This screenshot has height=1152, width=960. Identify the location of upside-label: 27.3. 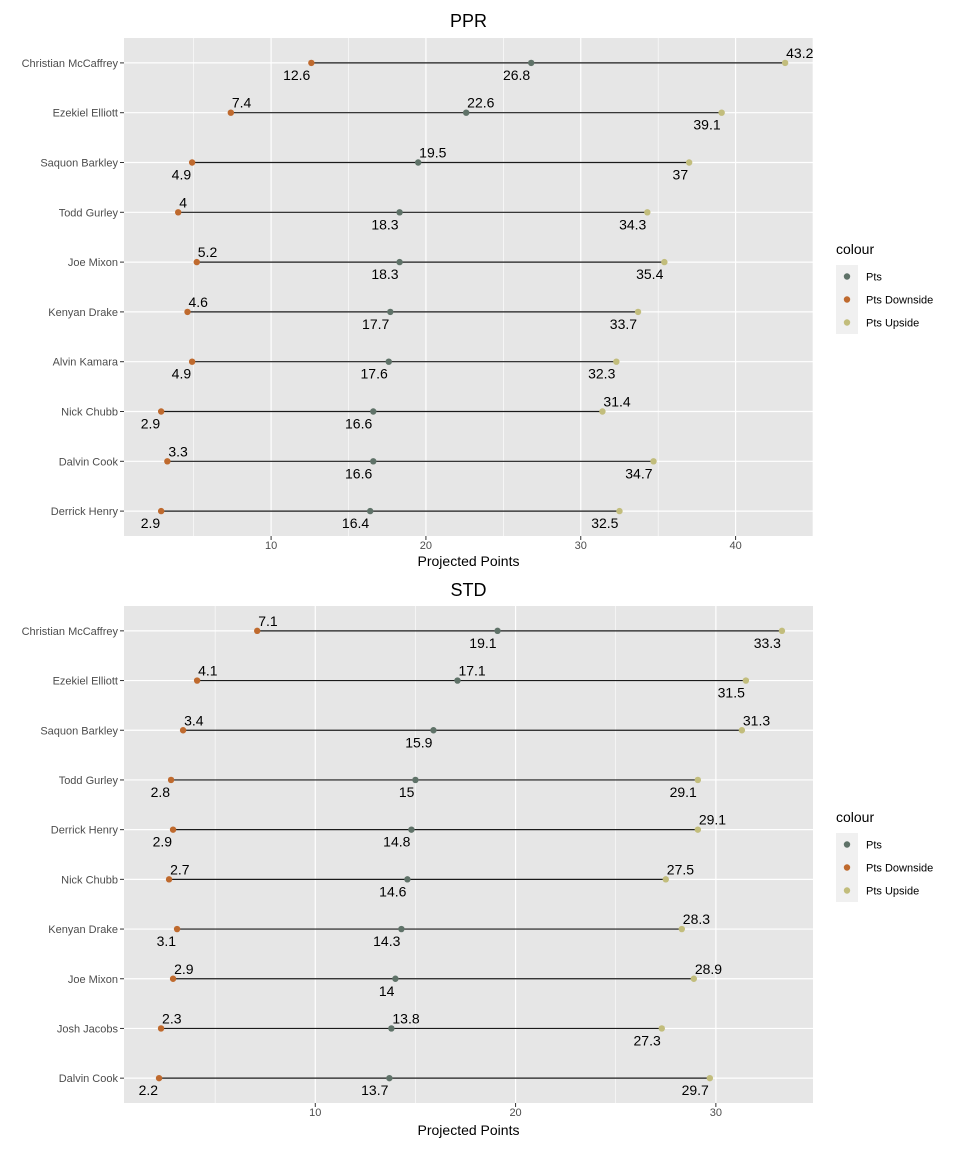
(647, 1040).